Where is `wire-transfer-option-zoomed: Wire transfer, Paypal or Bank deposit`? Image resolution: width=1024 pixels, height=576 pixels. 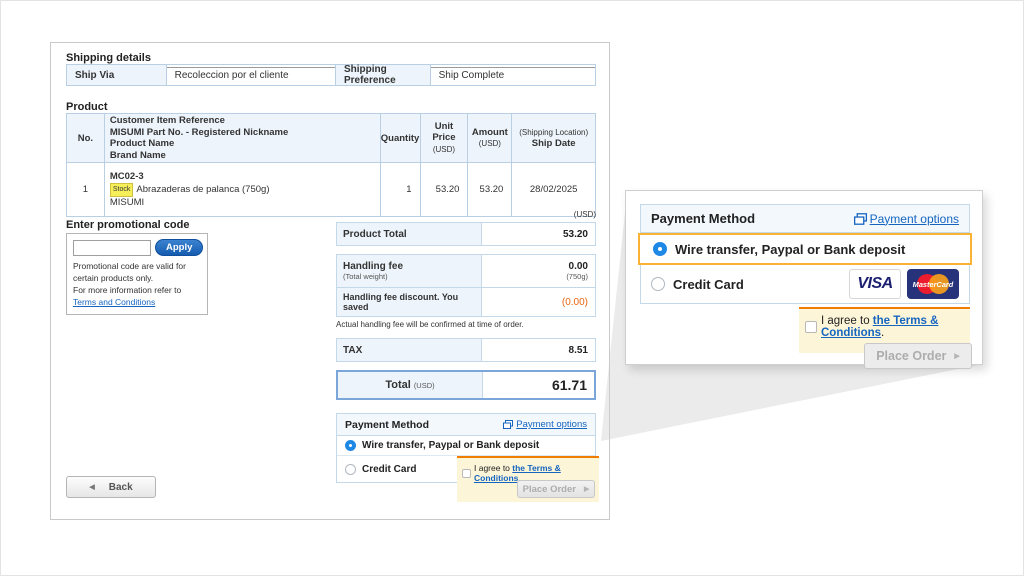 wire-transfer-option-zoomed: Wire transfer, Paypal or Bank deposit is located at coordinates (805, 249).